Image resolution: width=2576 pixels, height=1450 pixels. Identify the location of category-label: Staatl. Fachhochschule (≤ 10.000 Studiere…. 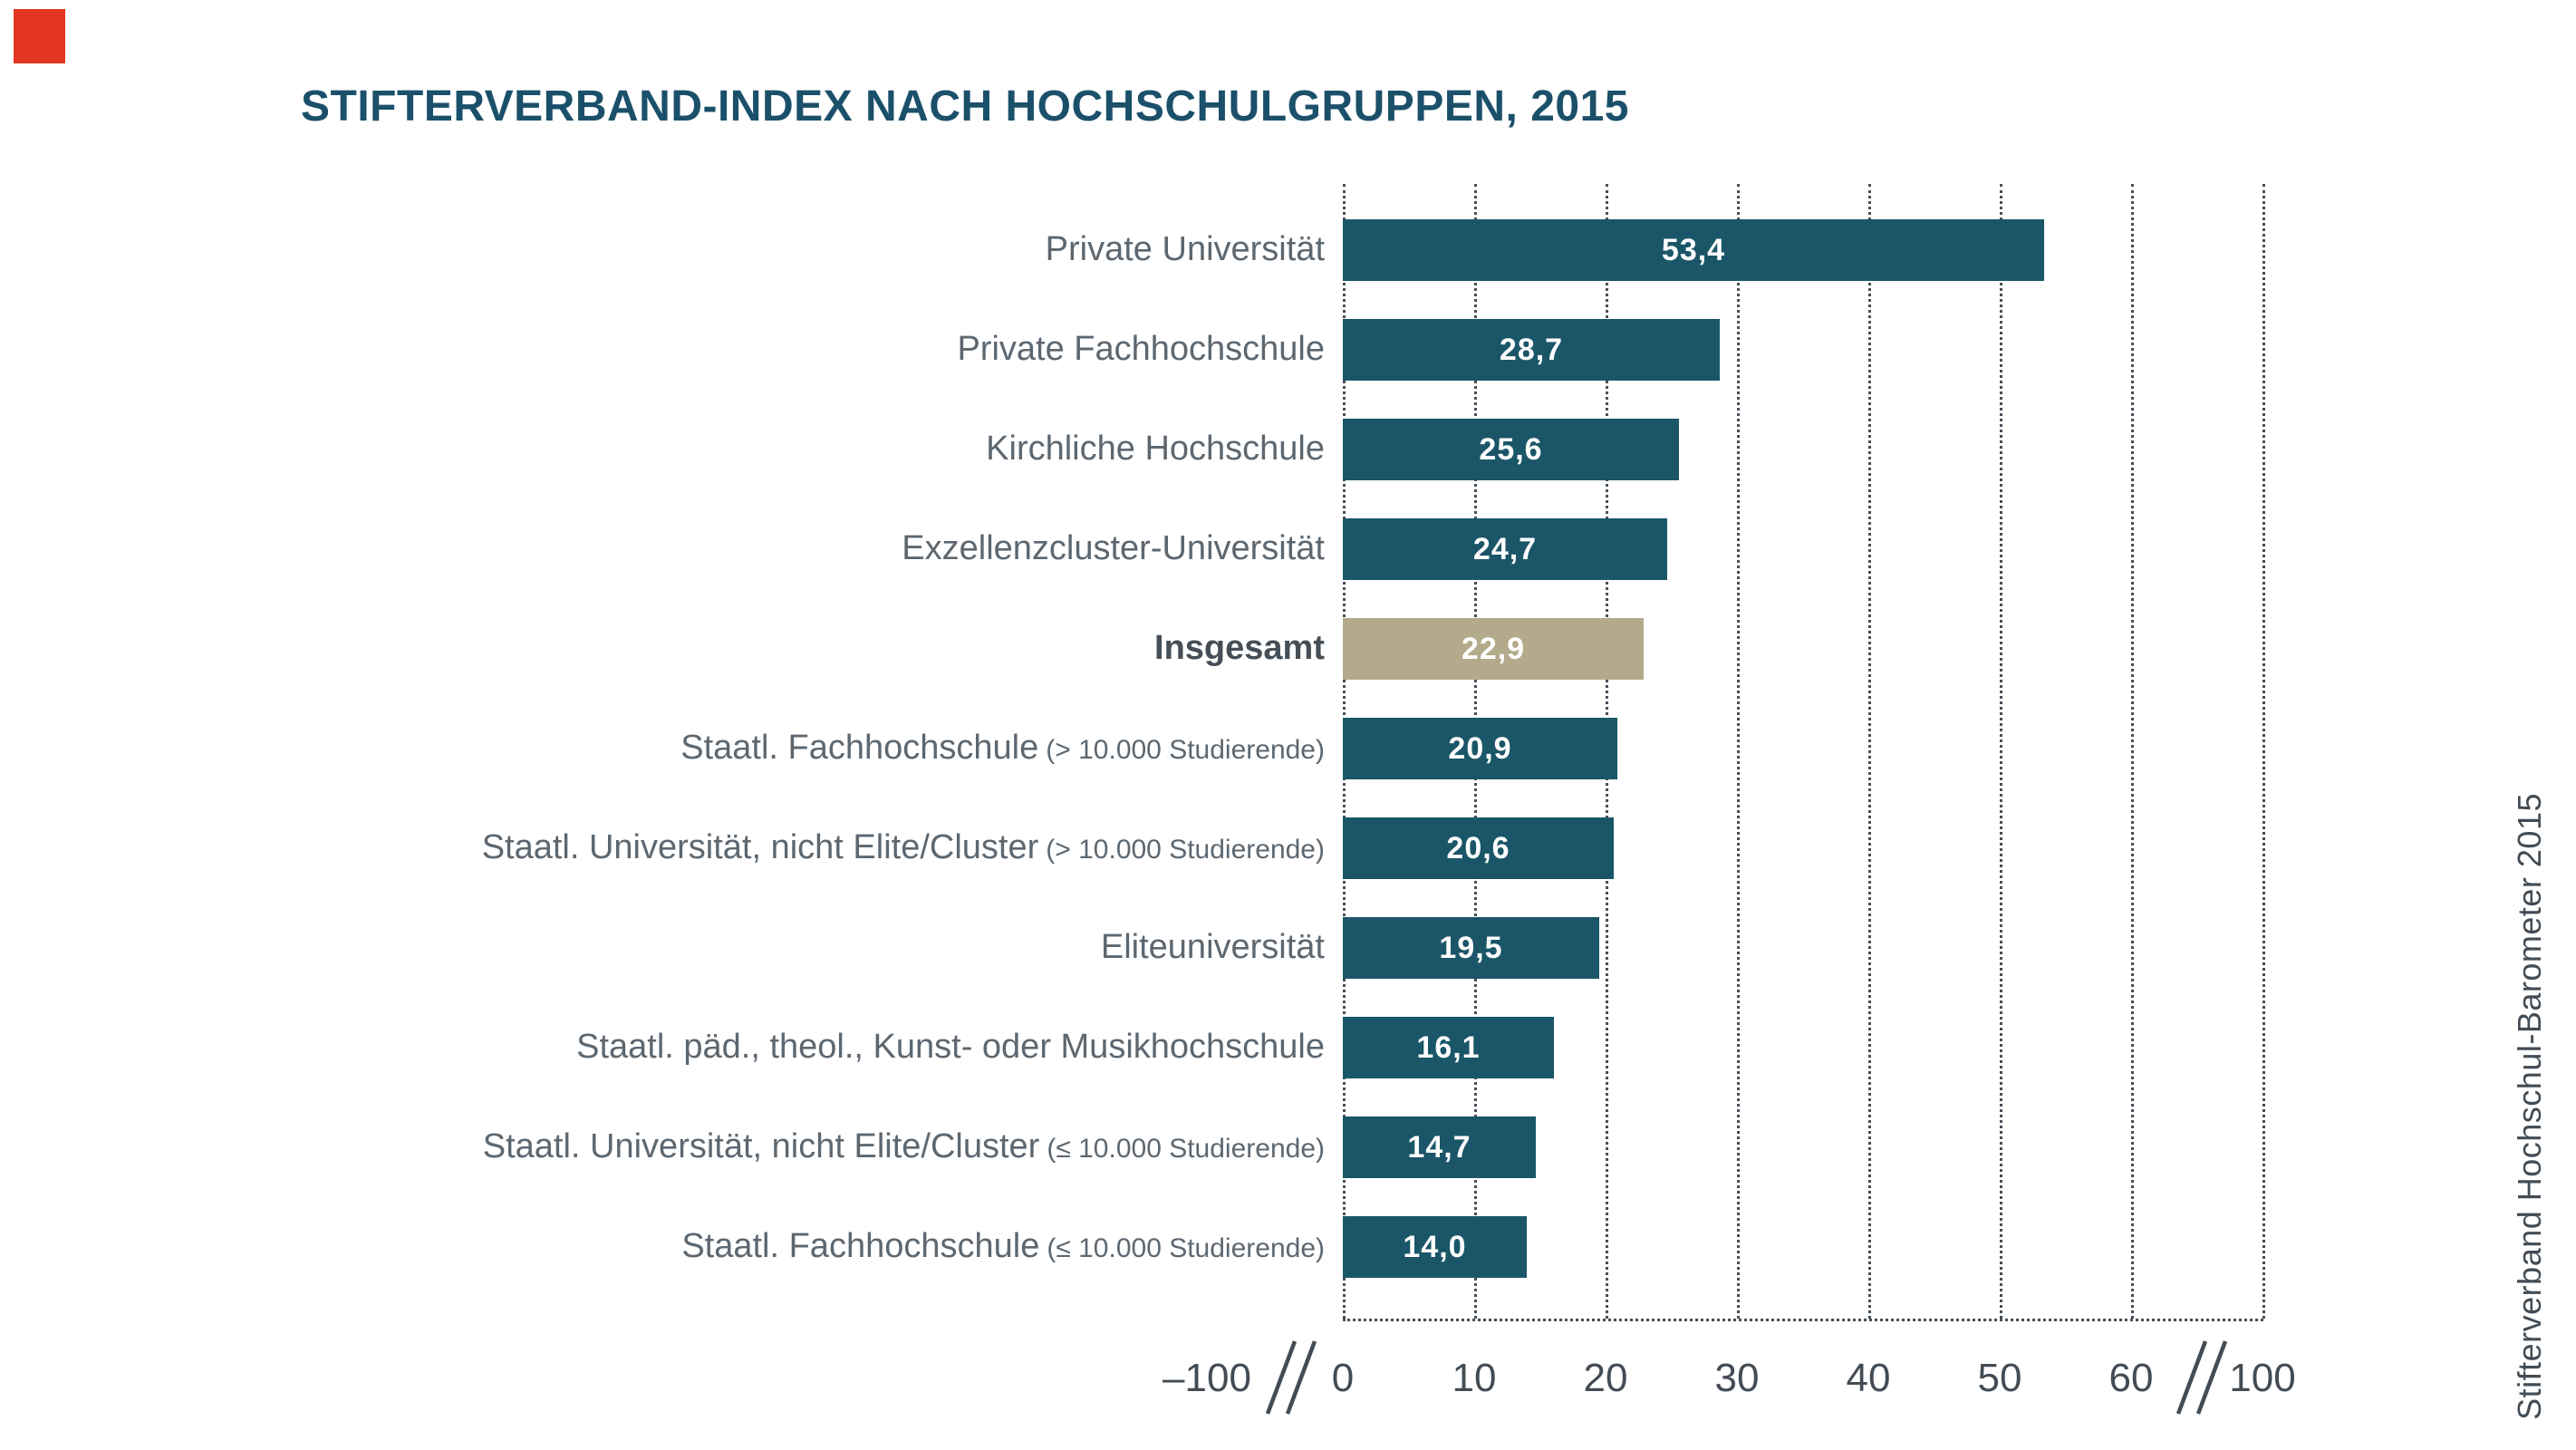
(1003, 1246).